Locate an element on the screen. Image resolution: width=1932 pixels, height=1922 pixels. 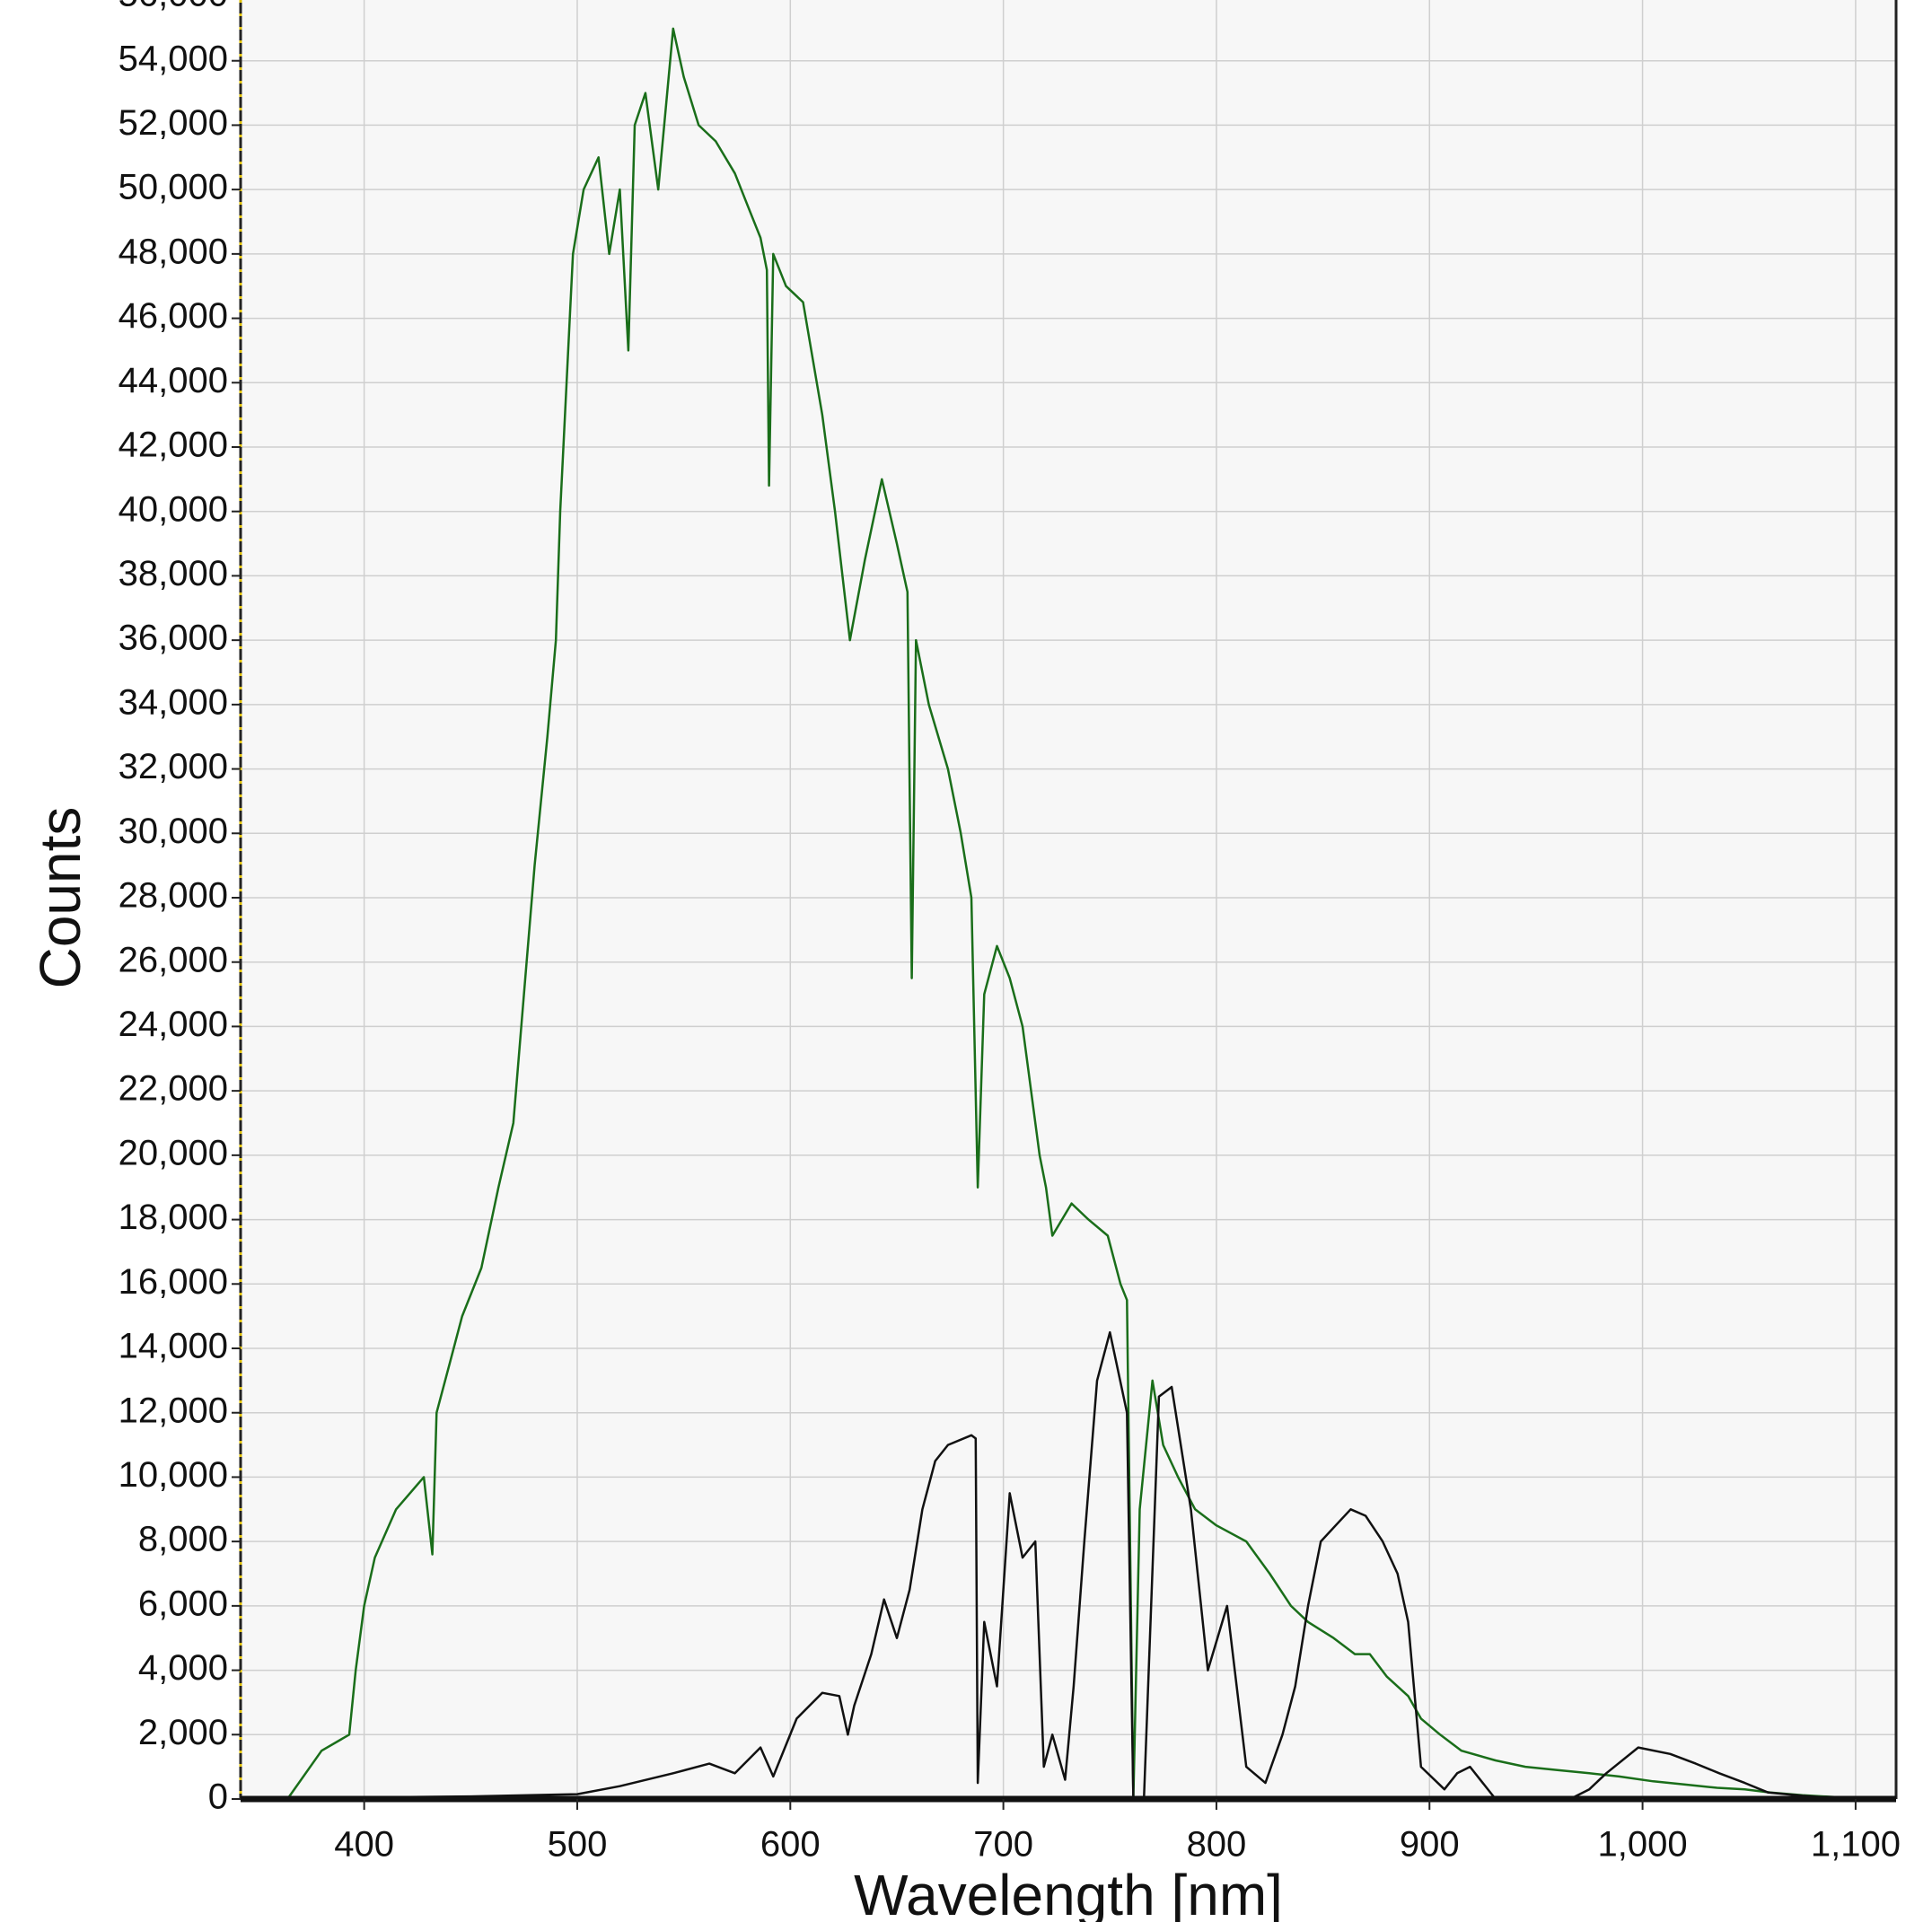
y-tick-label: 24,000 is located at coordinates (173, 1025).